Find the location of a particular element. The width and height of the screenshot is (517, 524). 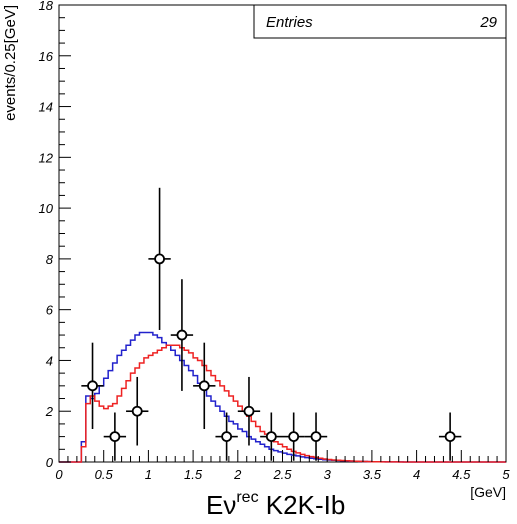

stats-label: Entries is located at coordinates (289, 22).